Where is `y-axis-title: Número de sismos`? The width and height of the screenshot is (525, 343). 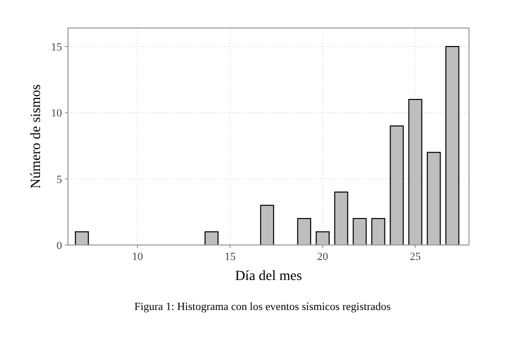 y-axis-title: Número de sismos is located at coordinates (36, 136).